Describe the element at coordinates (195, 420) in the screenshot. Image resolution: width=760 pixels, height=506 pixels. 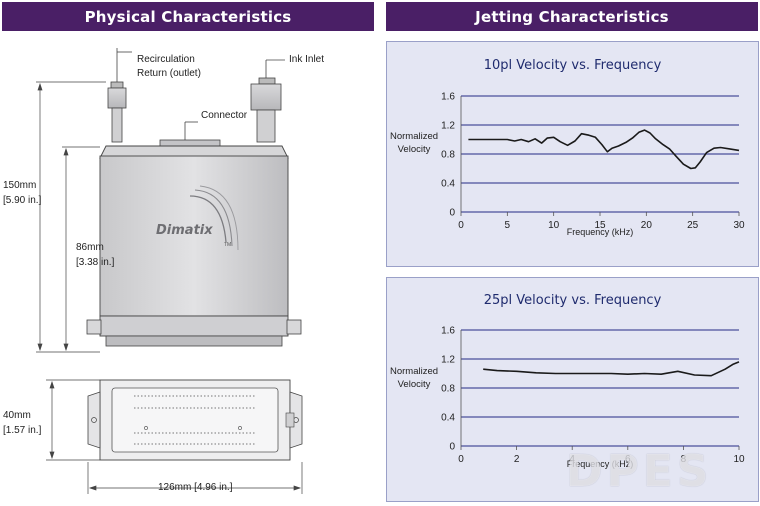
I see `printhead-bottom-view` at that location.